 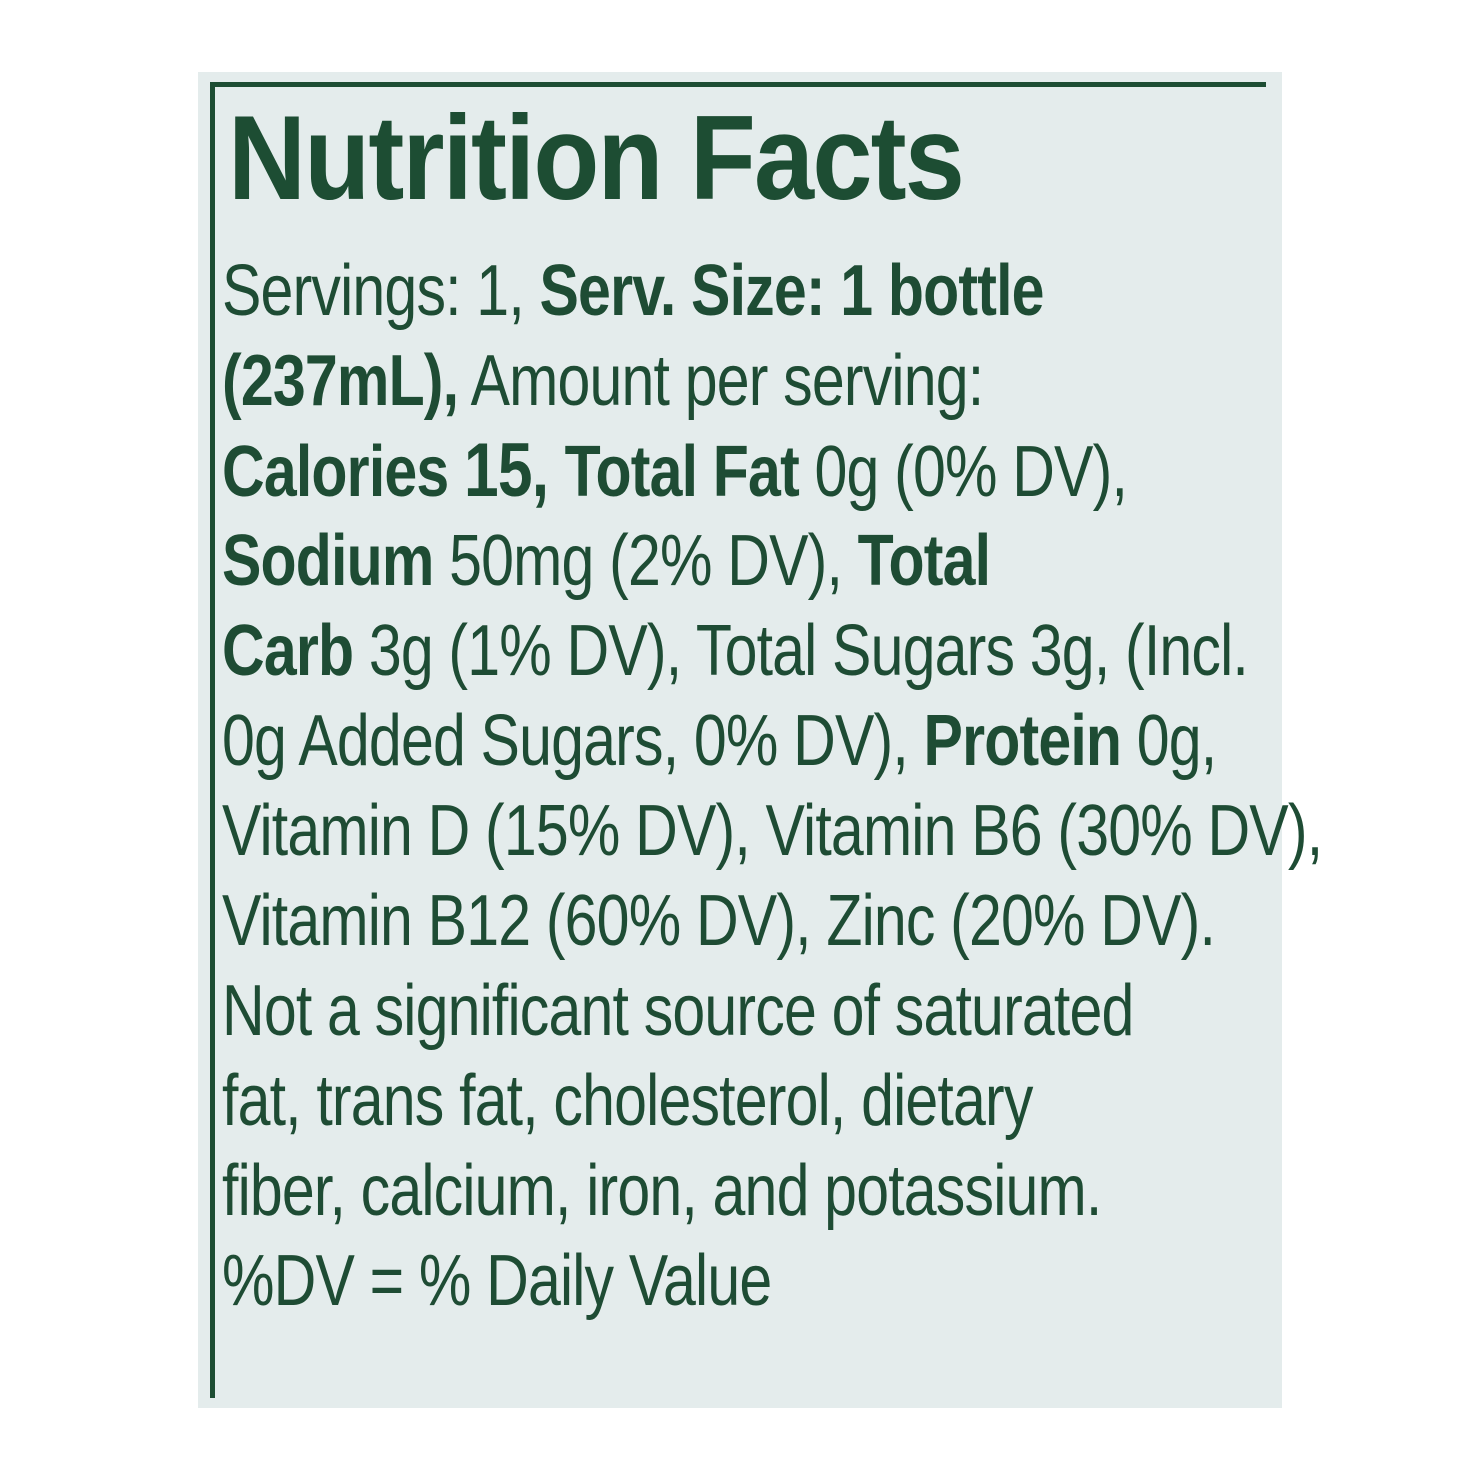 I want to click on nutrition-line: Calories 15, Total Fat 0g (0% DV),, so click(x=772, y=471).